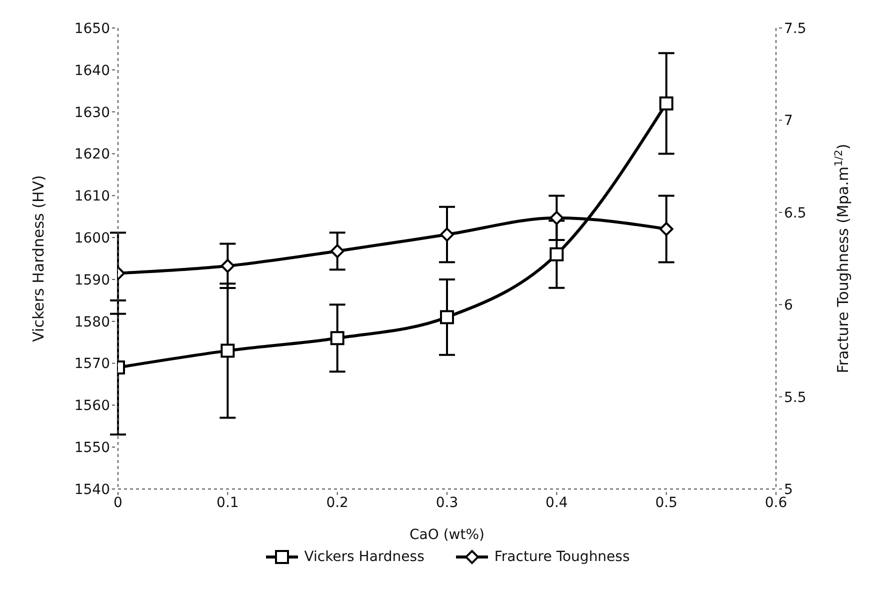 Image resolution: width=894 pixels, height=593 pixels. I want to click on x-tick-label: 0.5, so click(666, 502).